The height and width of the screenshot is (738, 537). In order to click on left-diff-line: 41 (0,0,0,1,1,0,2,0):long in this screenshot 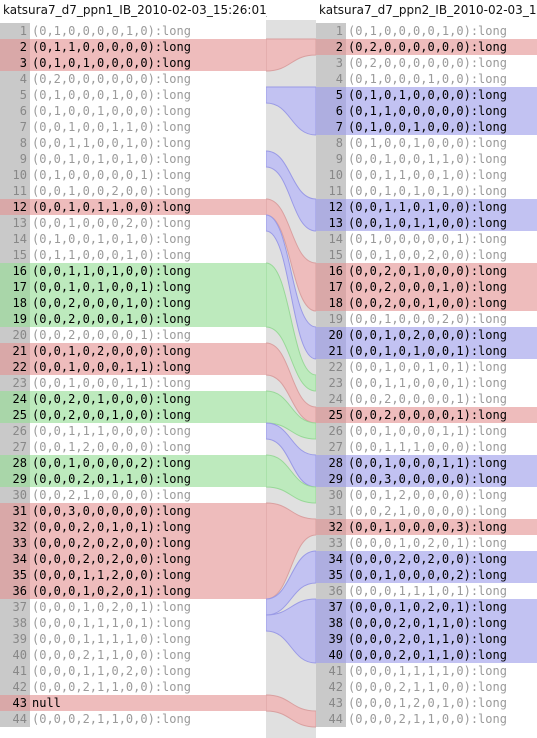, I will do `click(133, 671)`.